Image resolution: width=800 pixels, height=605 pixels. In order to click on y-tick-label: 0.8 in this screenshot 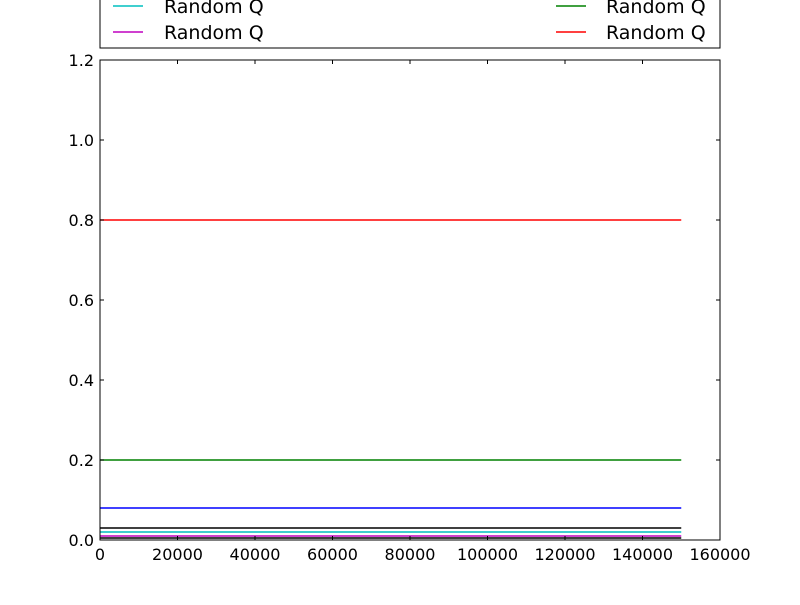, I will do `click(81, 220)`.